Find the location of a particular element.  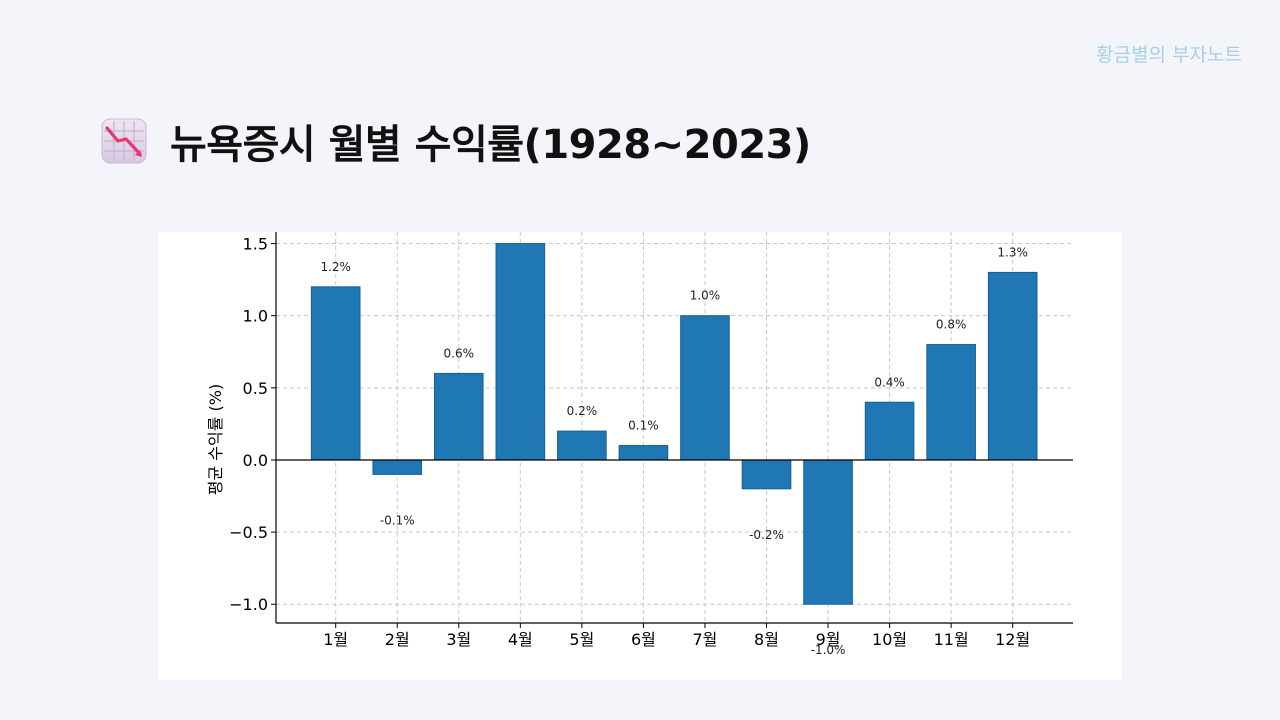

data-label: -0.2% is located at coordinates (766, 535).